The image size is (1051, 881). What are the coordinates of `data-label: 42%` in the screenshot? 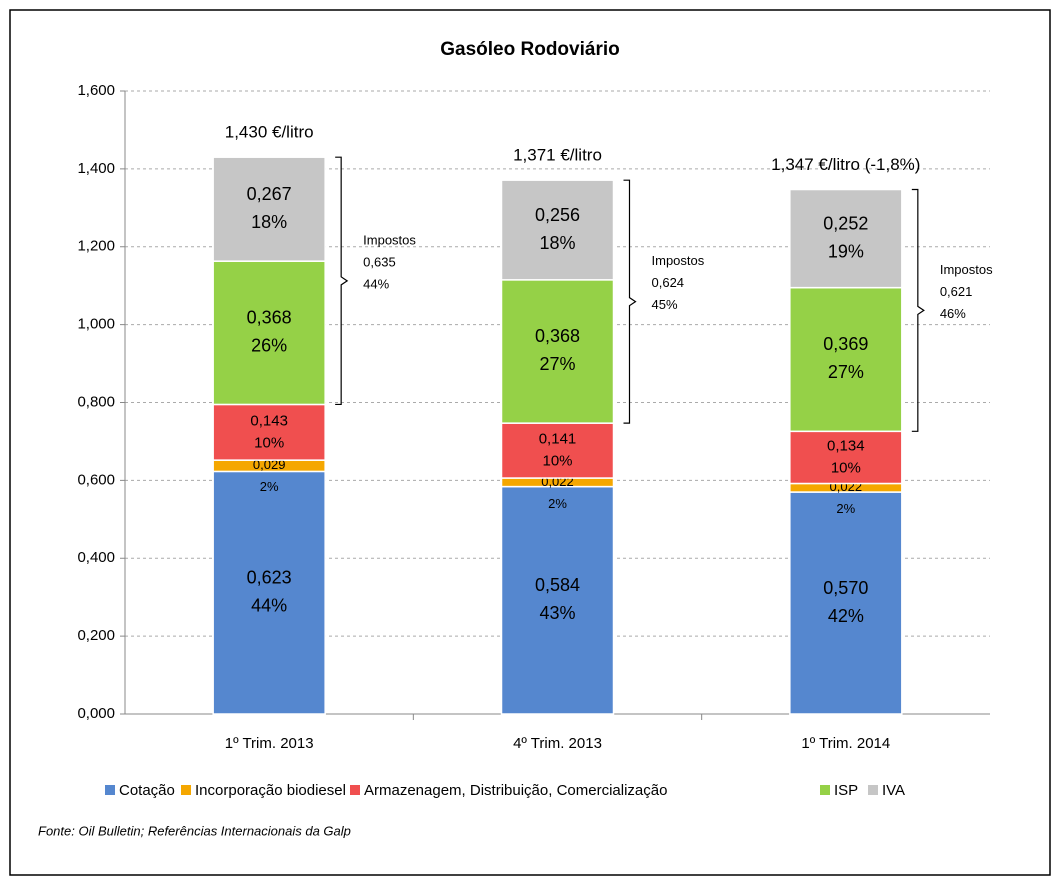 It's located at (846, 616).